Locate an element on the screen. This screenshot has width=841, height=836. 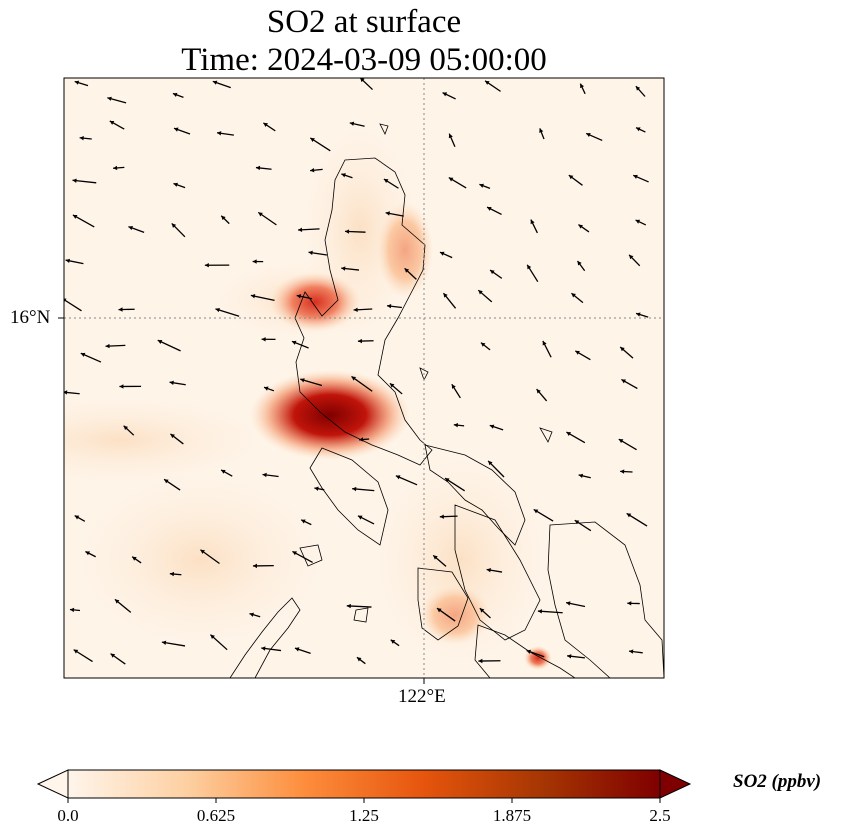
colorbar-title: SO2 (ppbv) is located at coordinates (777, 781).